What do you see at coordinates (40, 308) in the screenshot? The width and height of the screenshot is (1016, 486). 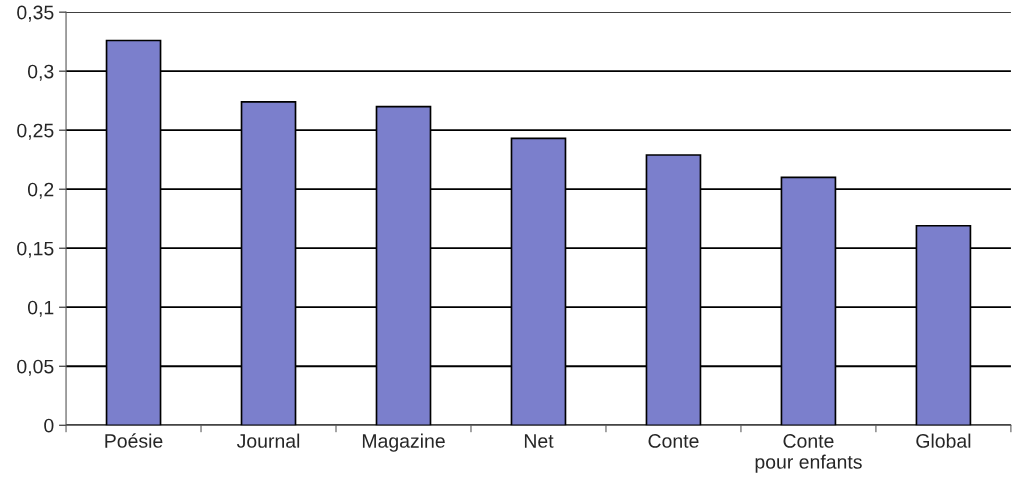 I see `y-tick-label: 0,1` at bounding box center [40, 308].